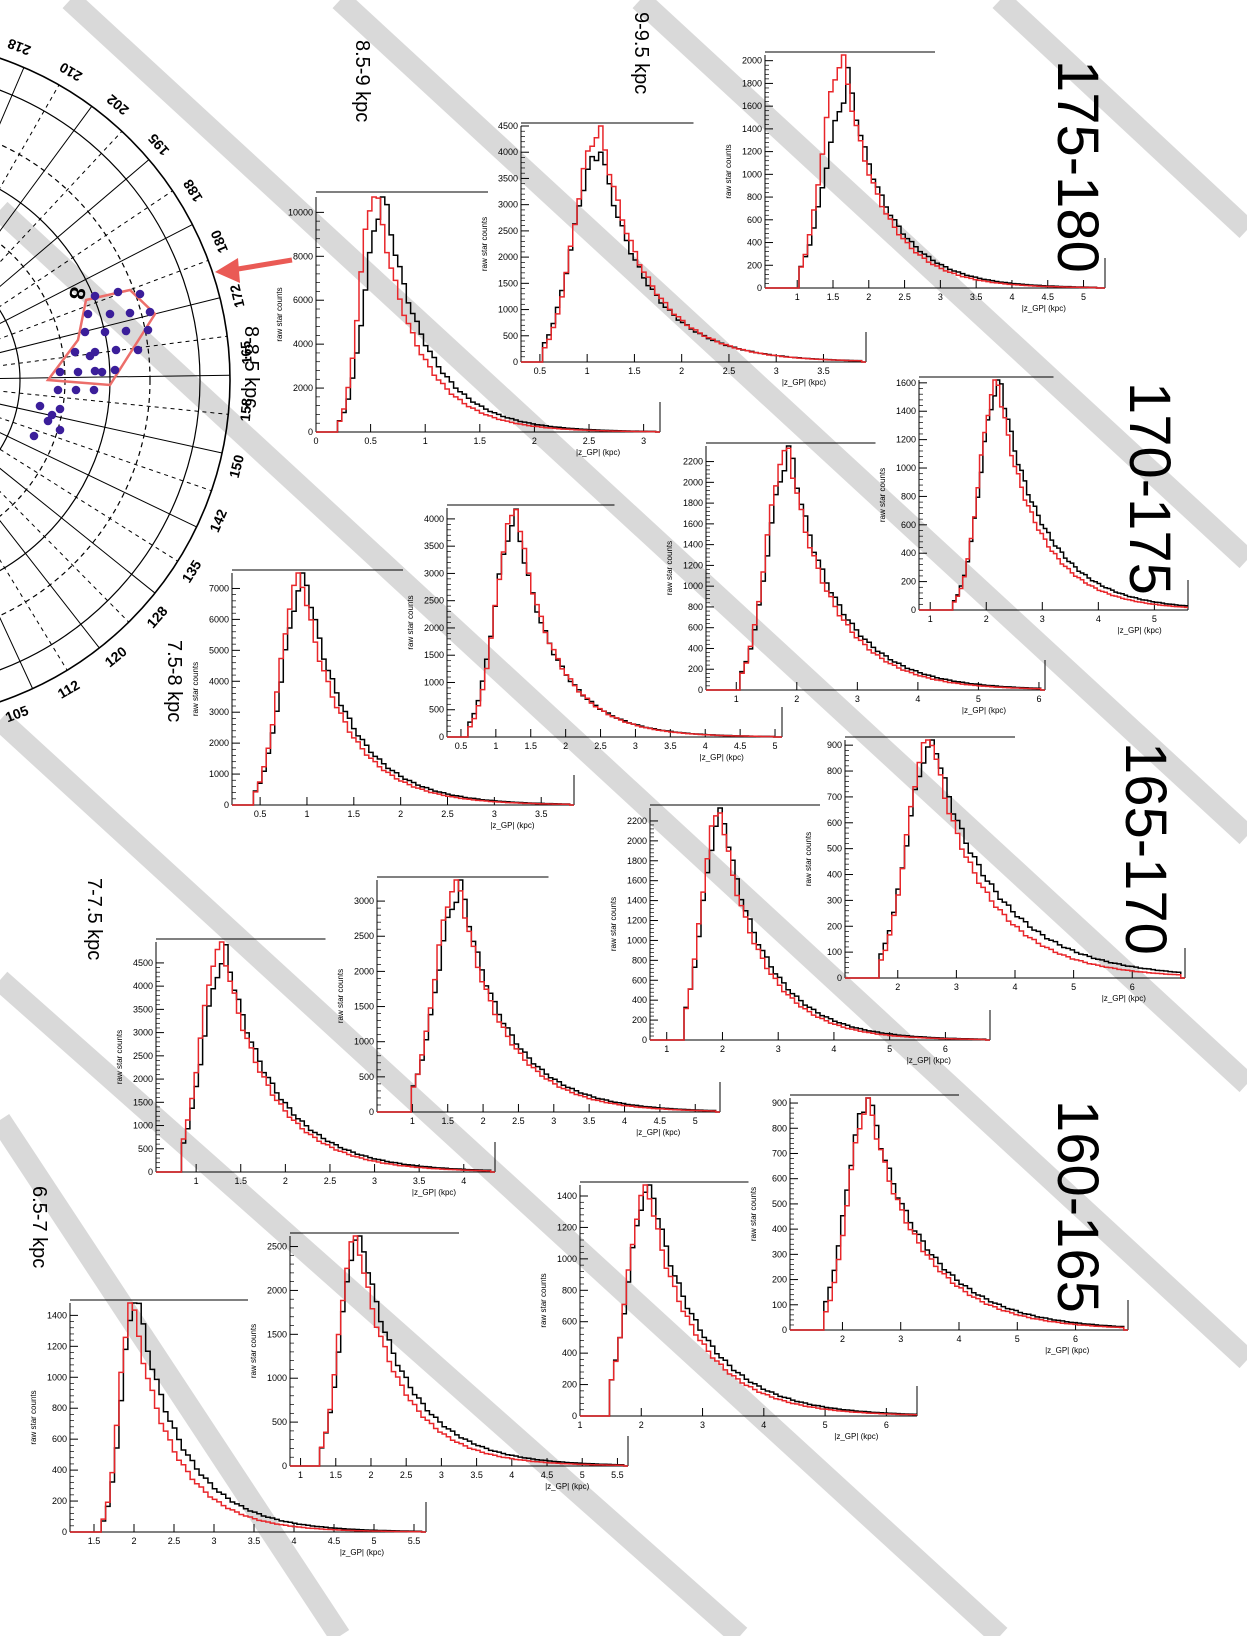 The width and height of the screenshot is (1247, 1636). Describe the element at coordinates (693, 565) in the screenshot. I see `y-tick-label: 1200` at that location.